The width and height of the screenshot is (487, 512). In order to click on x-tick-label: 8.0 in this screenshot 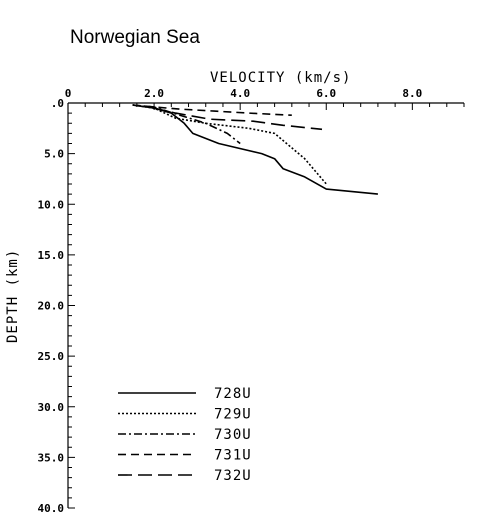, I will do `click(412, 93)`.